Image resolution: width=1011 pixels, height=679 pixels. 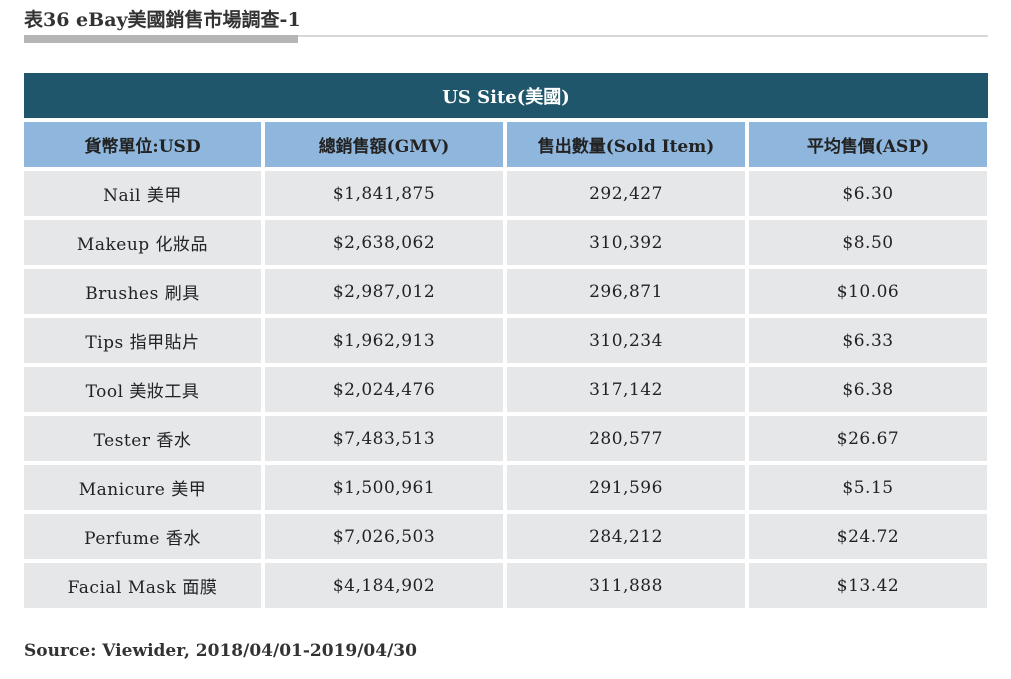 What do you see at coordinates (220, 651) in the screenshot?
I see `source-note: Source: Viewider, 2018/04/01-2019/04/30` at bounding box center [220, 651].